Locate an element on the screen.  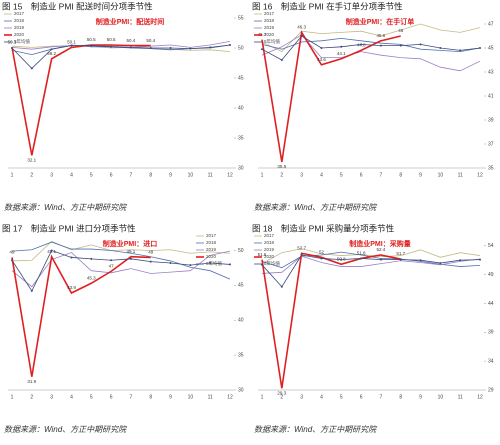
data-label: 49.1 is located at coordinates (131, 251).